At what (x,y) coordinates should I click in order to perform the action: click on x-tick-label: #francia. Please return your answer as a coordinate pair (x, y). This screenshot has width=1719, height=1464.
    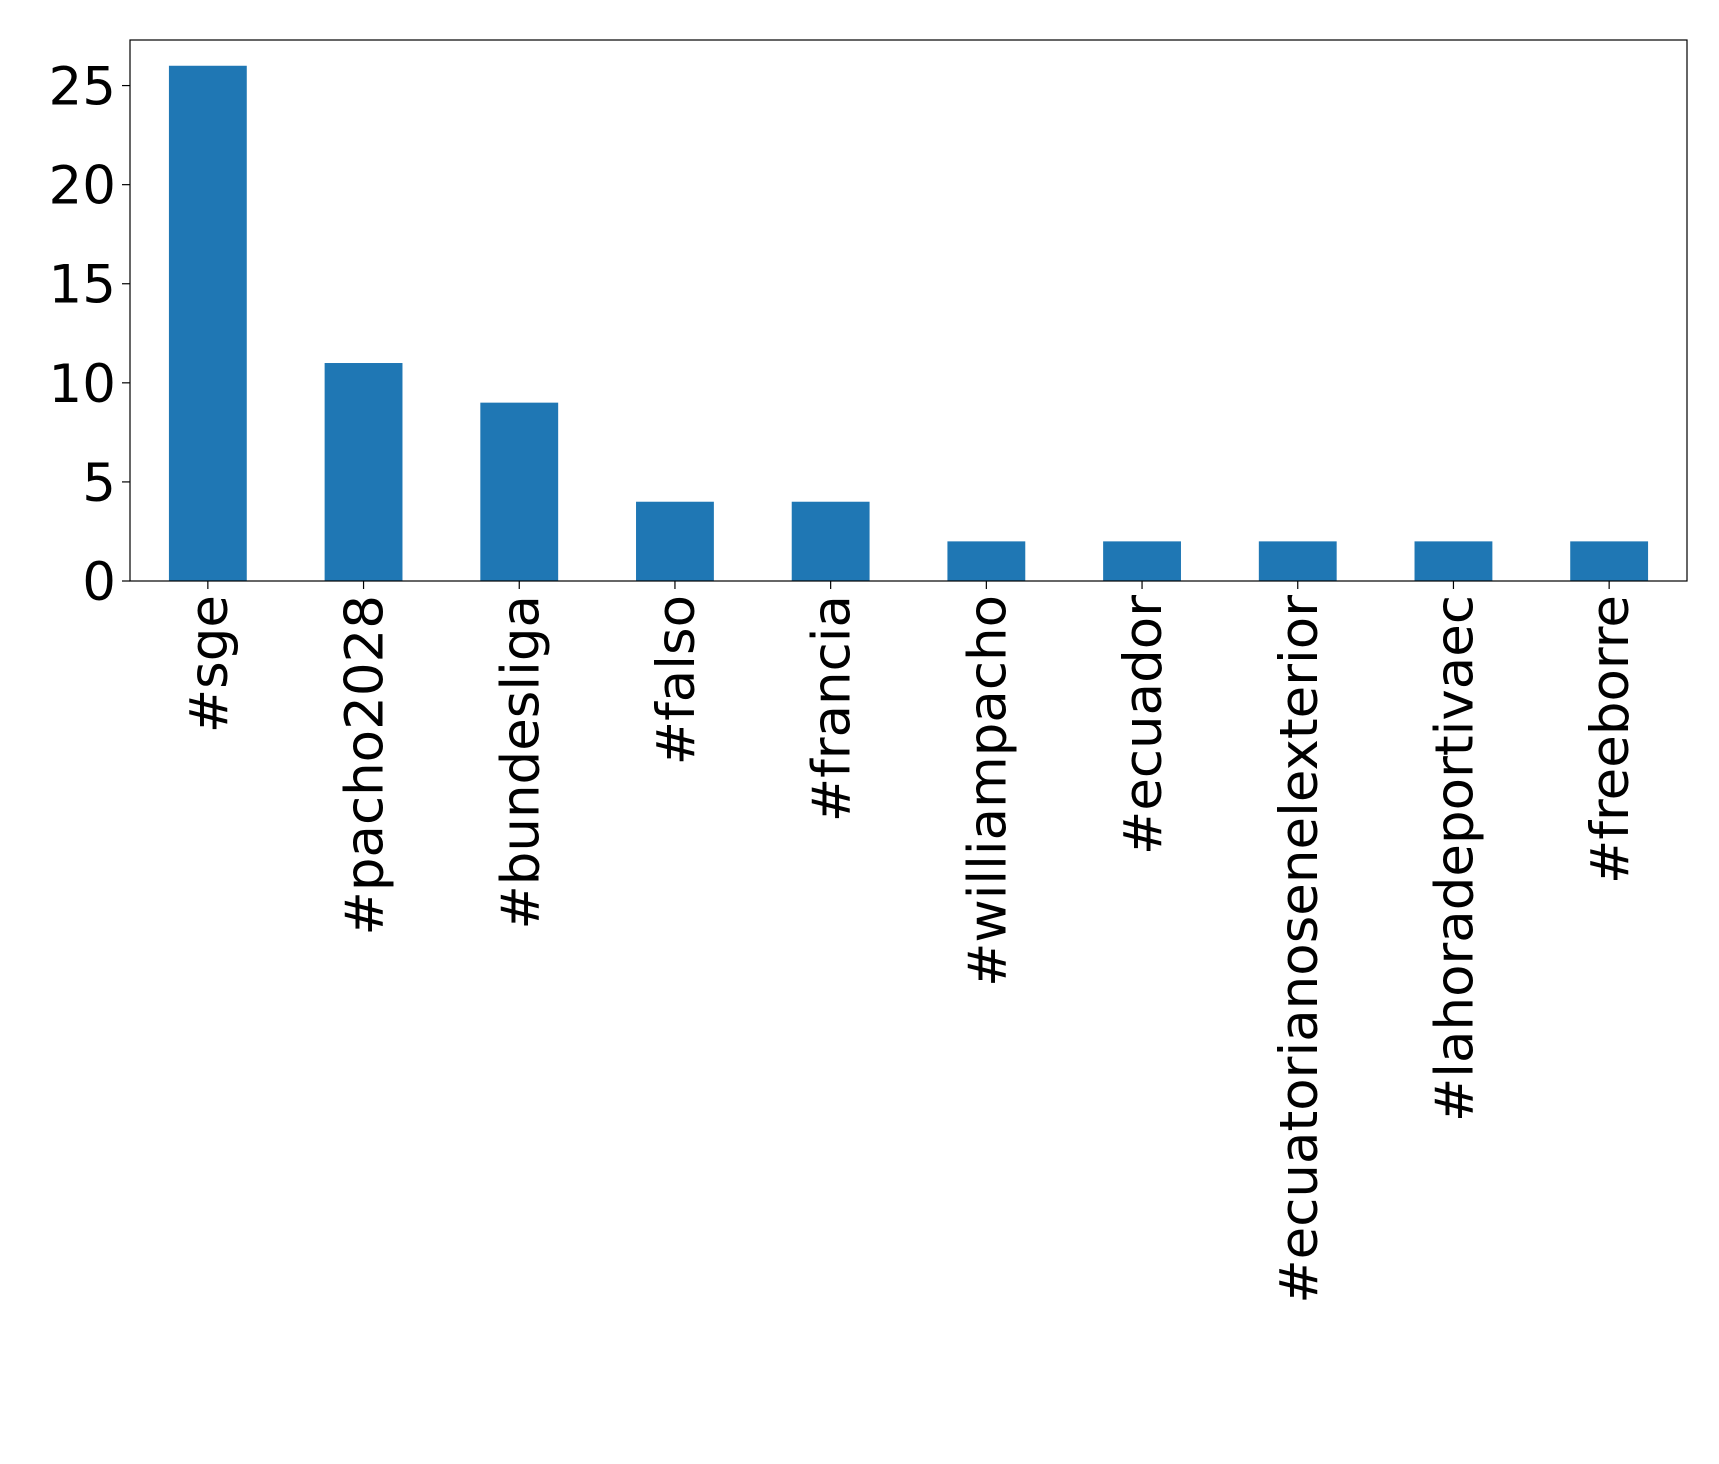
    Looking at the image, I should click on (832, 708).